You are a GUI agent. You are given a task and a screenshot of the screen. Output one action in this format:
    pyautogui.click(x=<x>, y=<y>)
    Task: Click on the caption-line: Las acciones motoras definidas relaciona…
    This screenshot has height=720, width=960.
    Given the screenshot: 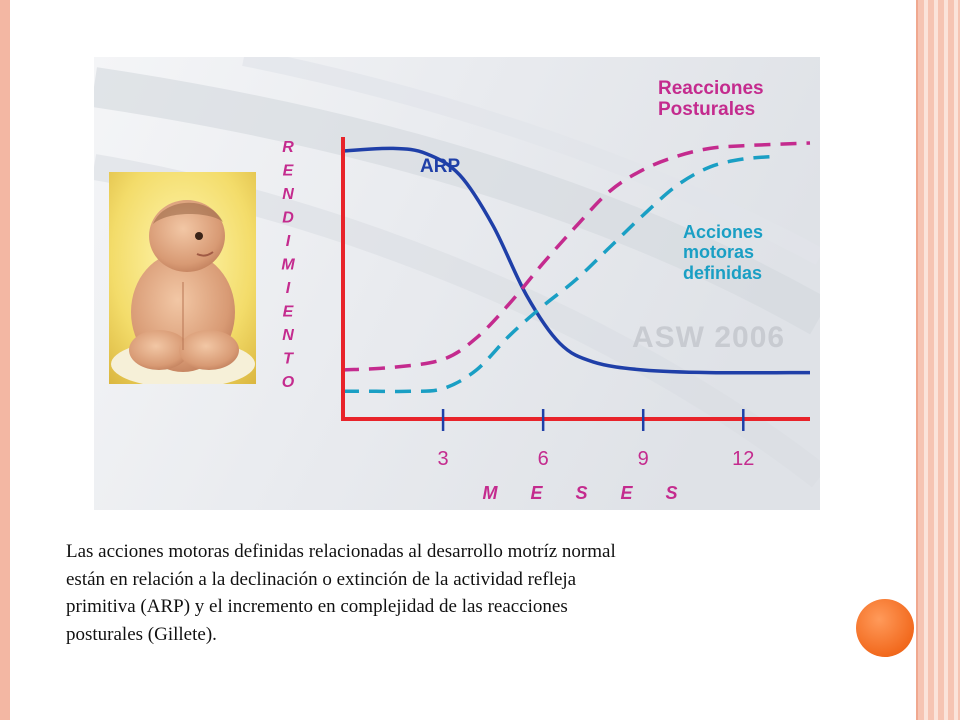 What is the action you would take?
    pyautogui.click(x=341, y=551)
    